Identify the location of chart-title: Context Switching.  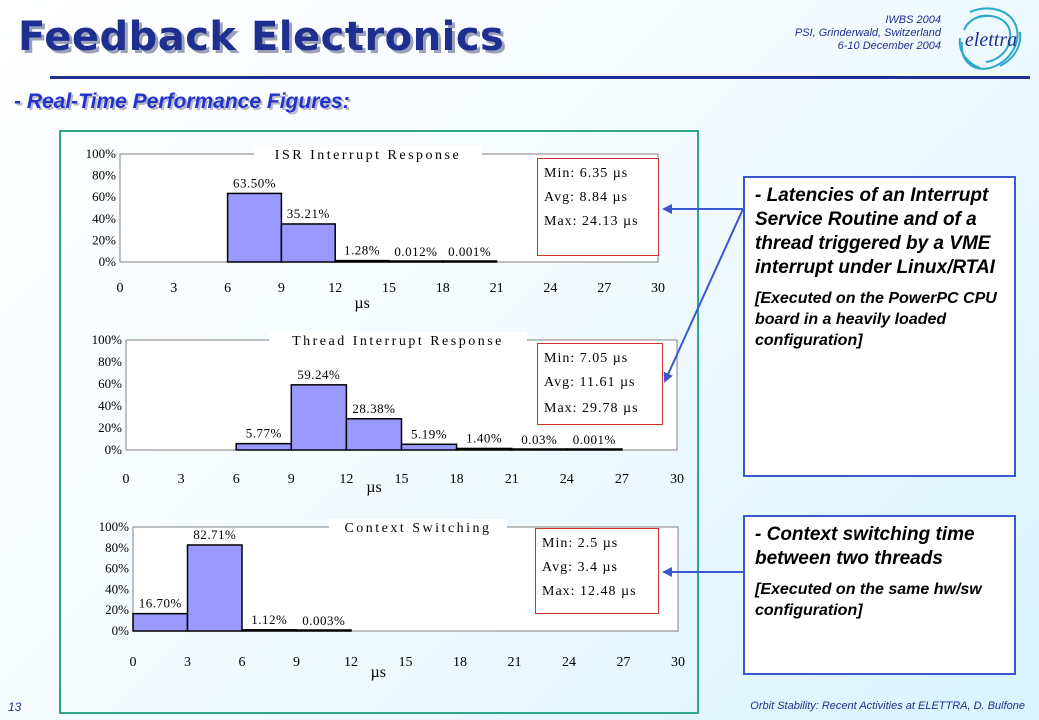
(417, 528).